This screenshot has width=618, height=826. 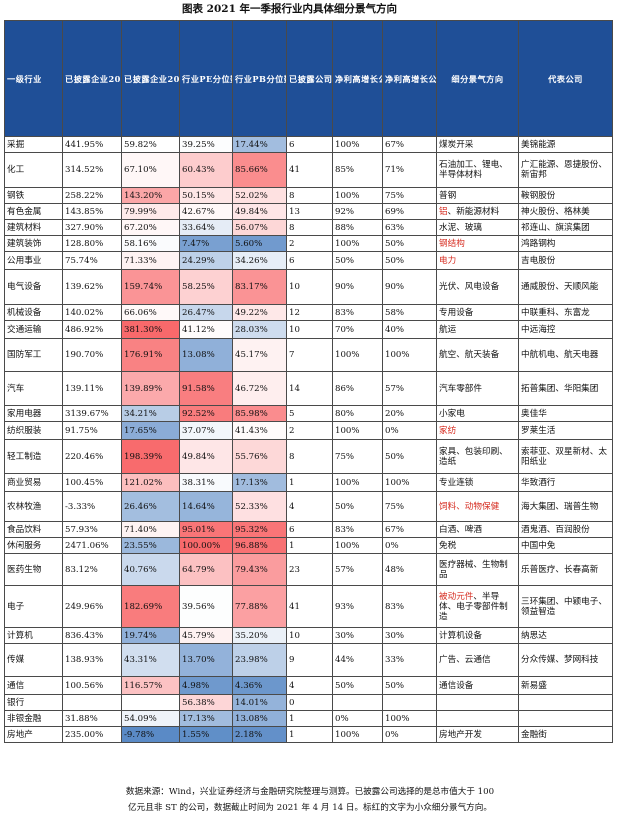 I want to click on industry-cell: 化工, so click(x=33, y=170).